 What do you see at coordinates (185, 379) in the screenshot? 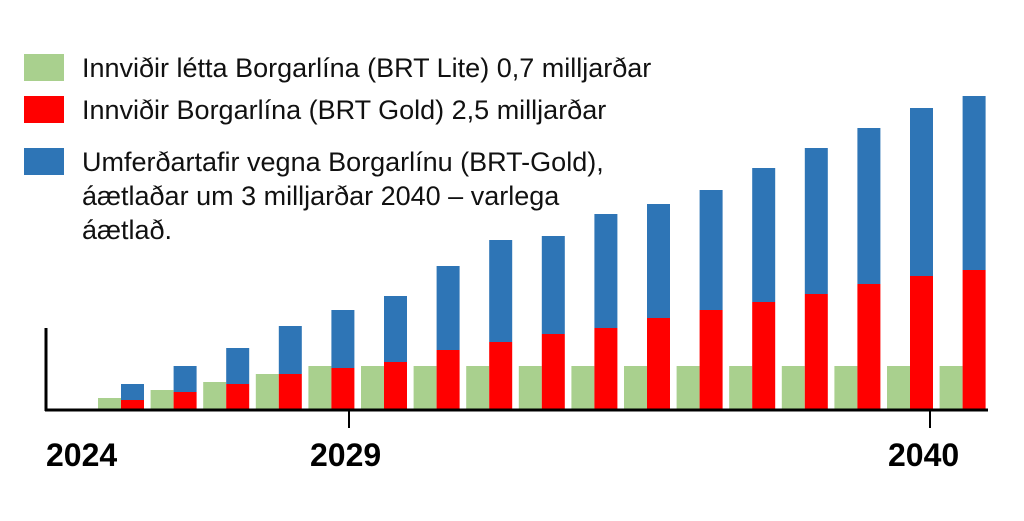
I see `bar-delays-2025` at bounding box center [185, 379].